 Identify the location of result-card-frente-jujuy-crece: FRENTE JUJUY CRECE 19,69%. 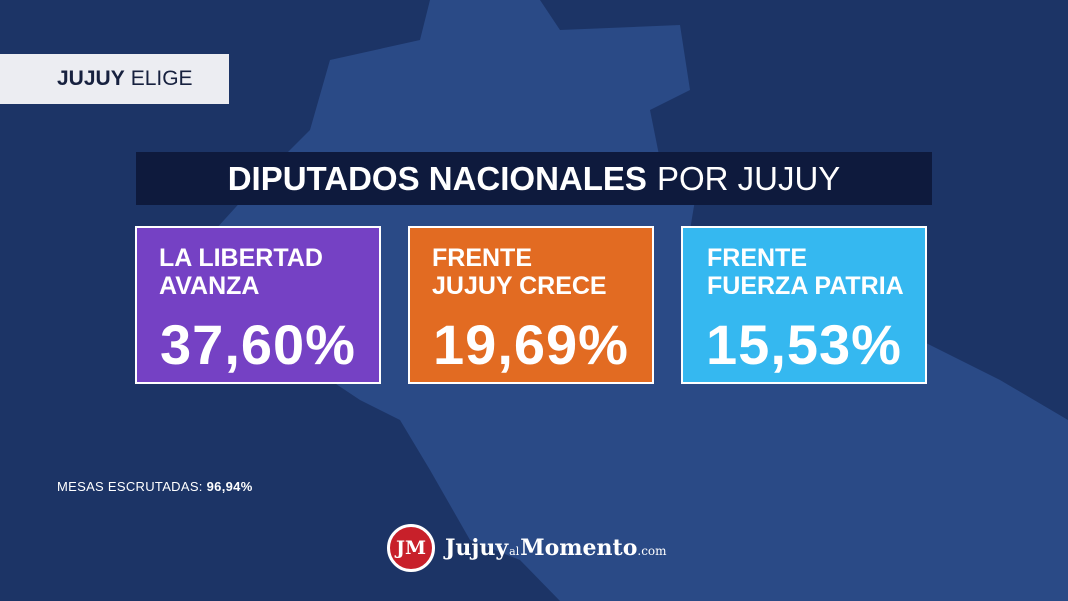
(531, 305).